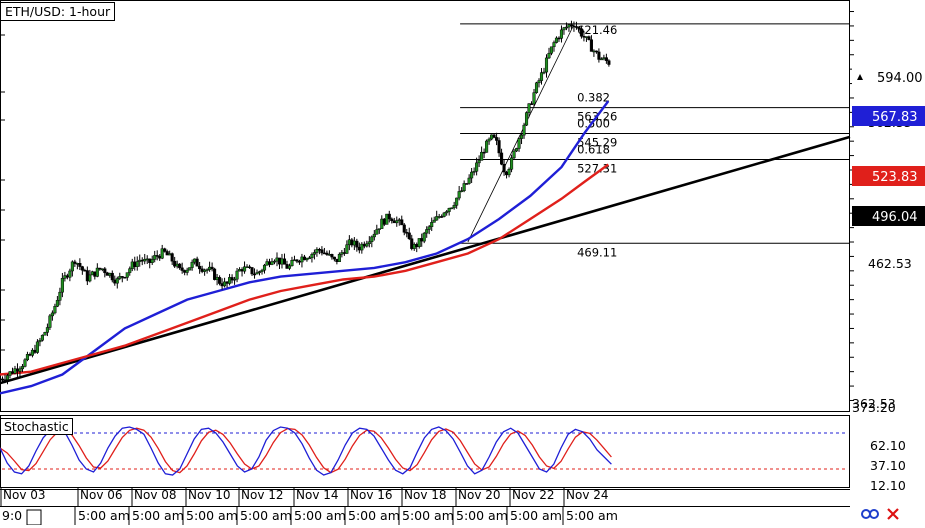 The image size is (925, 528). Describe the element at coordinates (12, 515) in the screenshot. I see `time-label: 9:0` at that location.